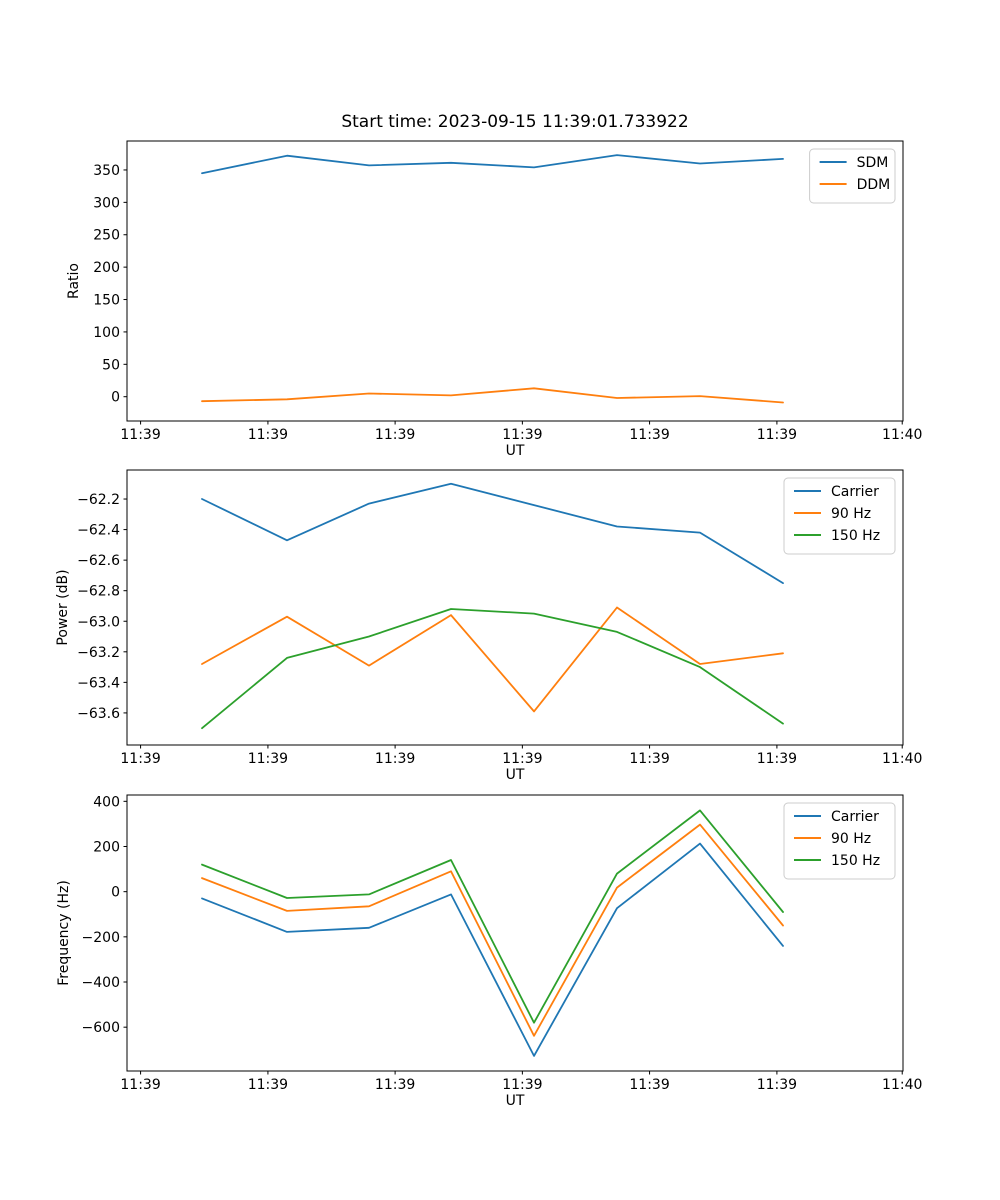 The image size is (1000, 1200). Describe the element at coordinates (64, 933) in the screenshot. I see `y-axis-label: Frequency (Hz)` at that location.